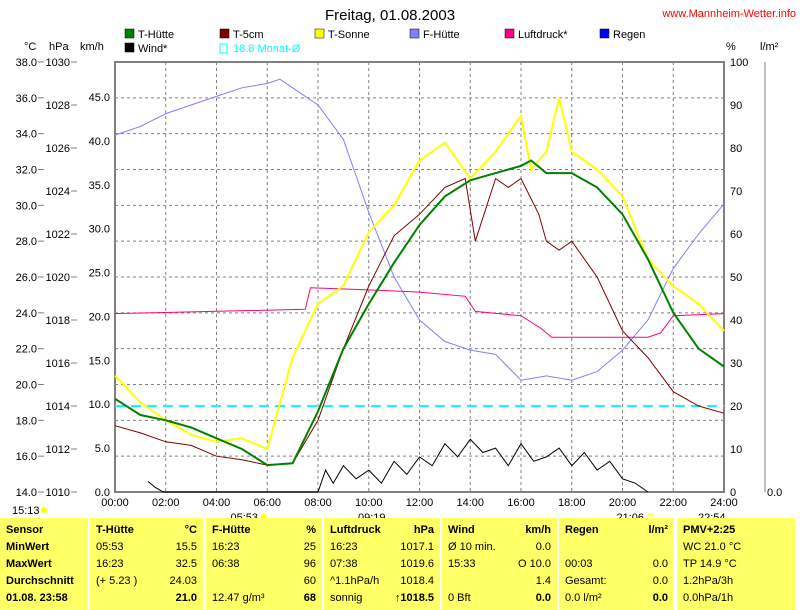 This screenshot has height=610, width=800. I want to click on pct-tick-label: 90, so click(736, 106).